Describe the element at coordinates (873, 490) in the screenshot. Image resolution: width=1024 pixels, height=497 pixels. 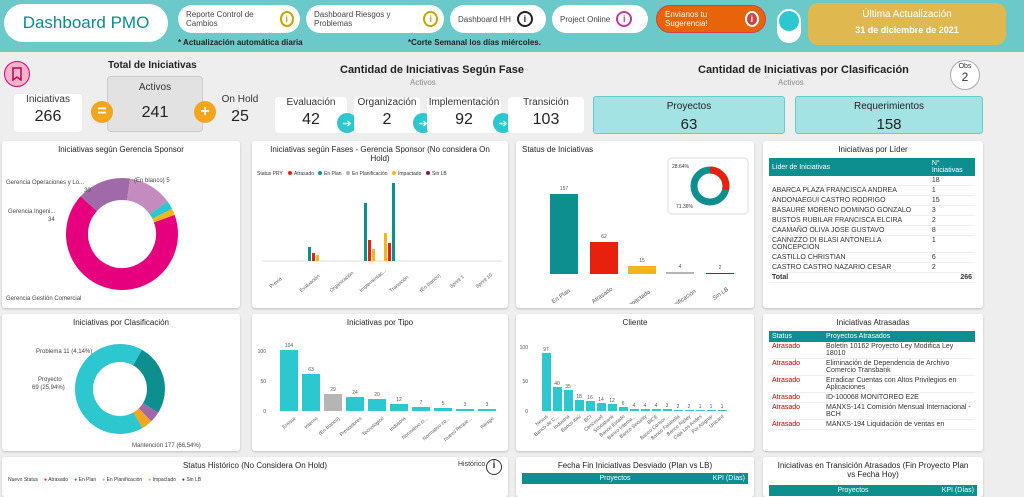
I see `transicion-table-header: Proyectos KPI (Días)` at that location.